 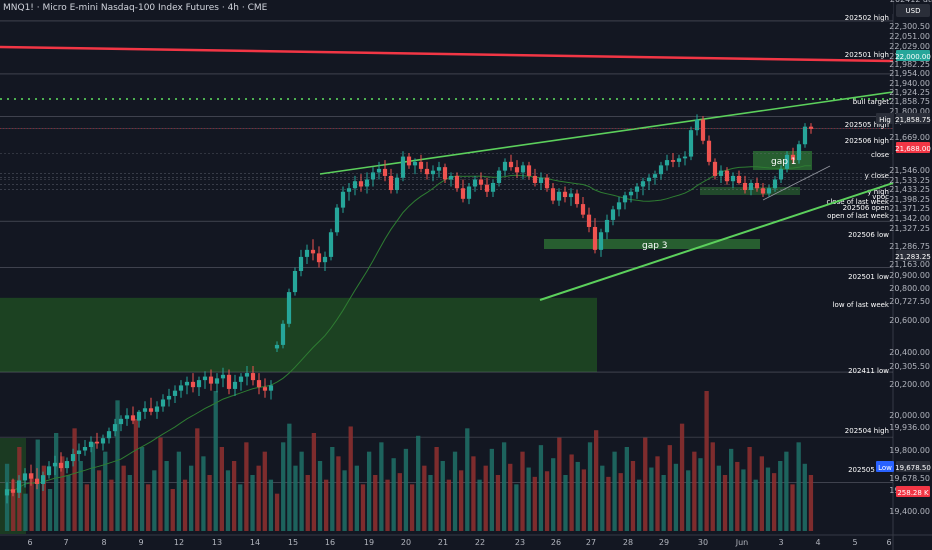 What do you see at coordinates (446, 7) in the screenshot?
I see `header-bar` at bounding box center [446, 7].